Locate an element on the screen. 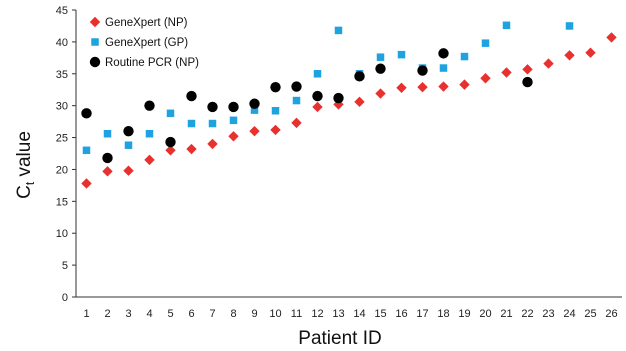 The image size is (626, 351). x-axis-title: Patient ID is located at coordinates (339, 338).